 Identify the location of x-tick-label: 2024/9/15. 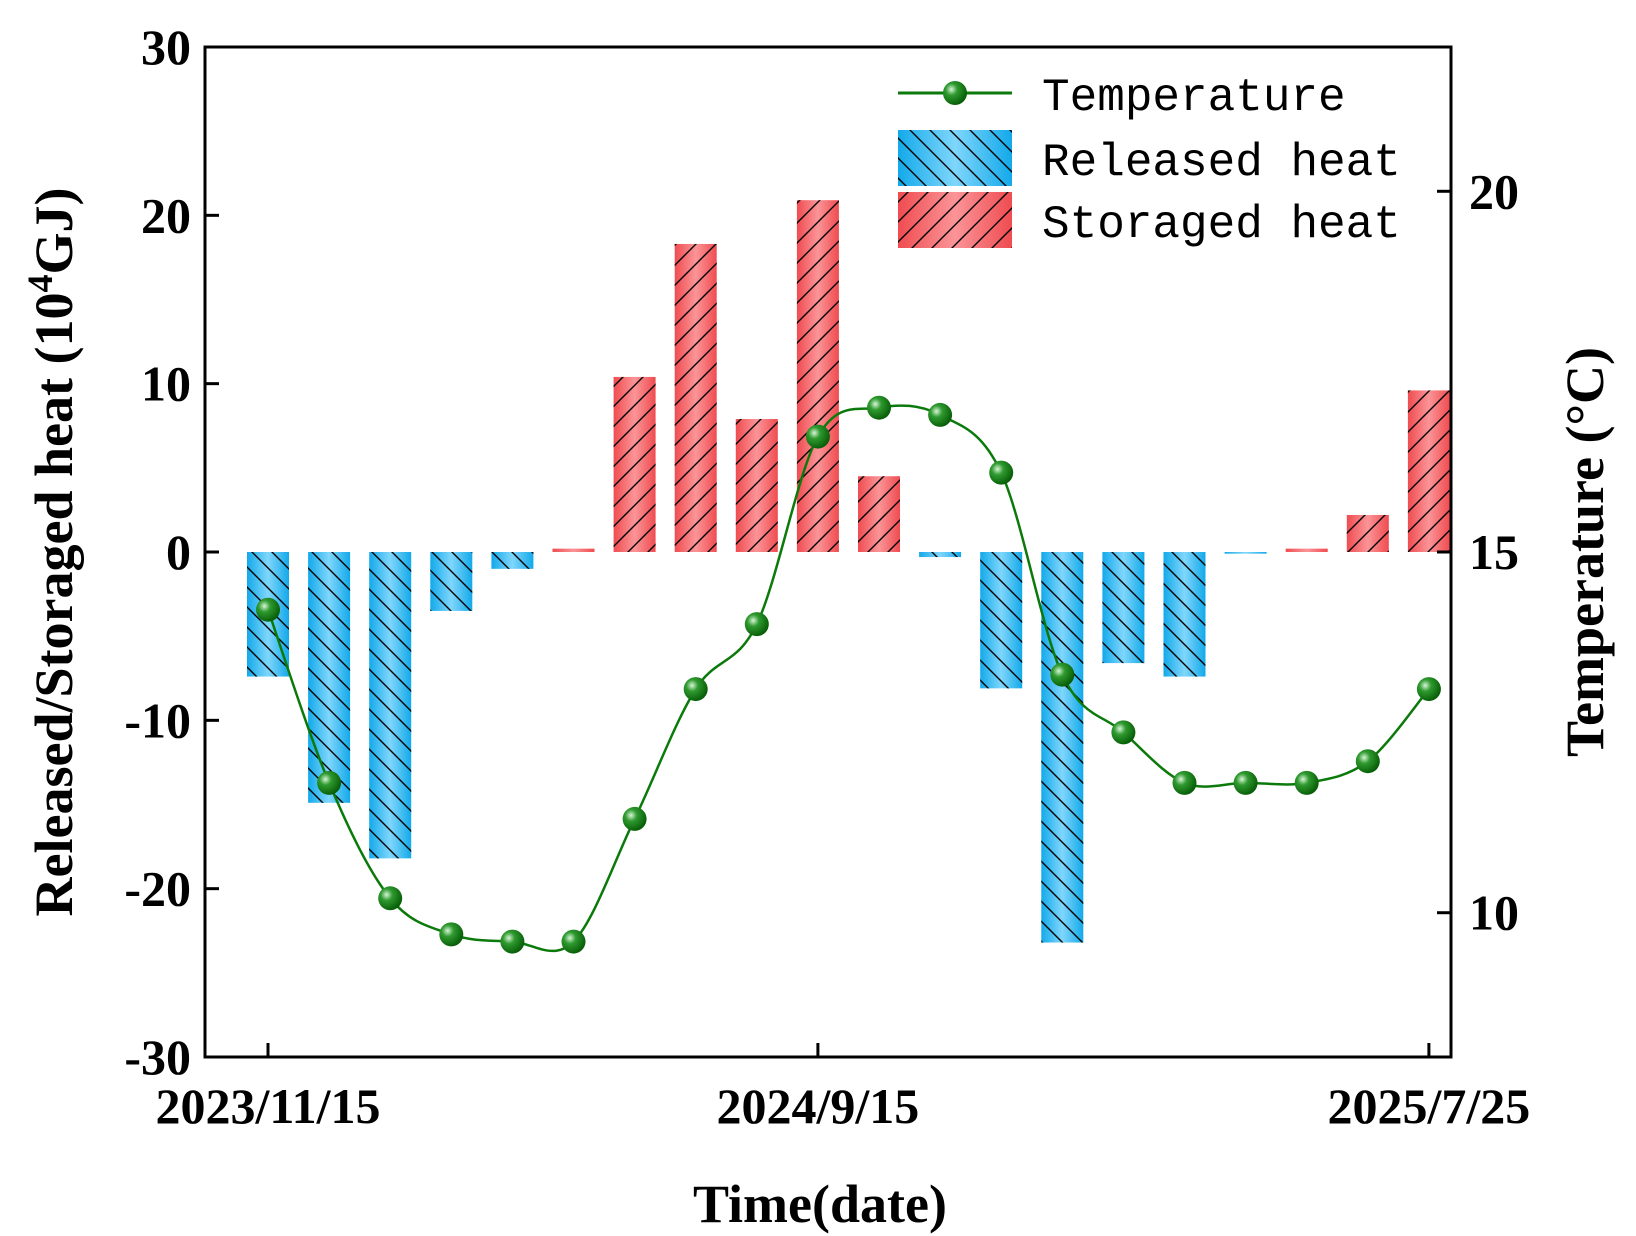
(818, 1106).